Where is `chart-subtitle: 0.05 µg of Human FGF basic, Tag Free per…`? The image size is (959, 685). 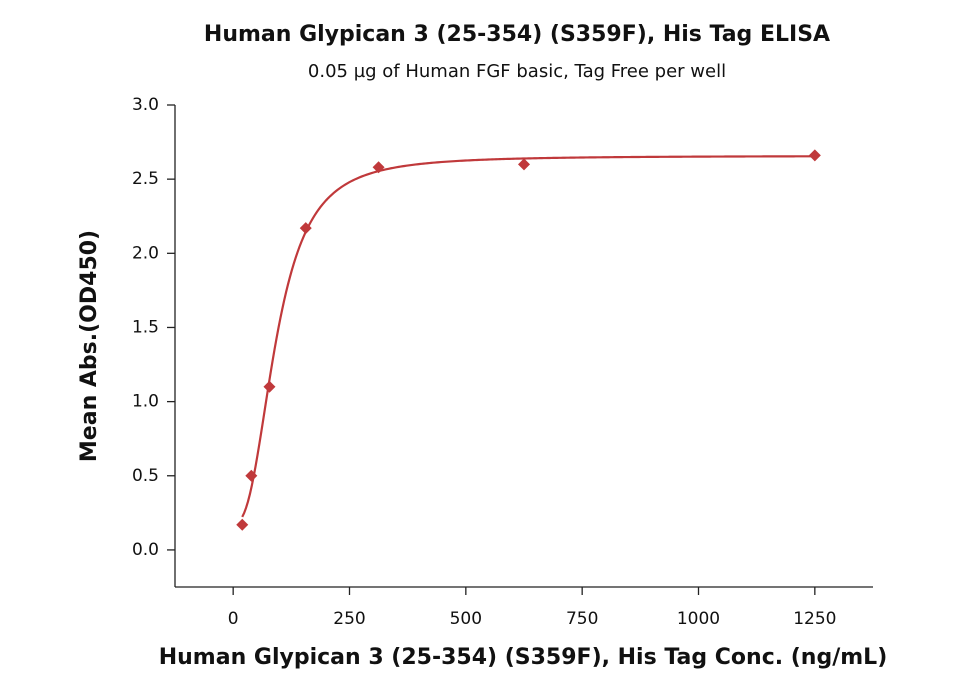 chart-subtitle: 0.05 µg of Human FGF basic, Tag Free per… is located at coordinates (517, 71).